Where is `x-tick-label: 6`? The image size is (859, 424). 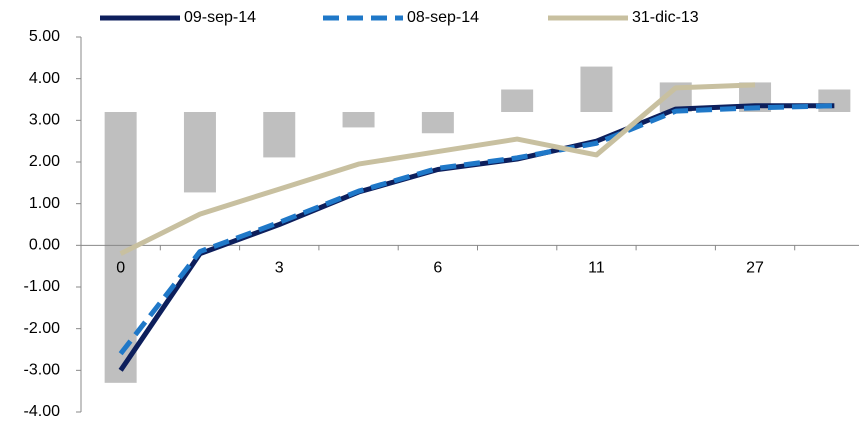 x-tick-label: 6 is located at coordinates (437, 268).